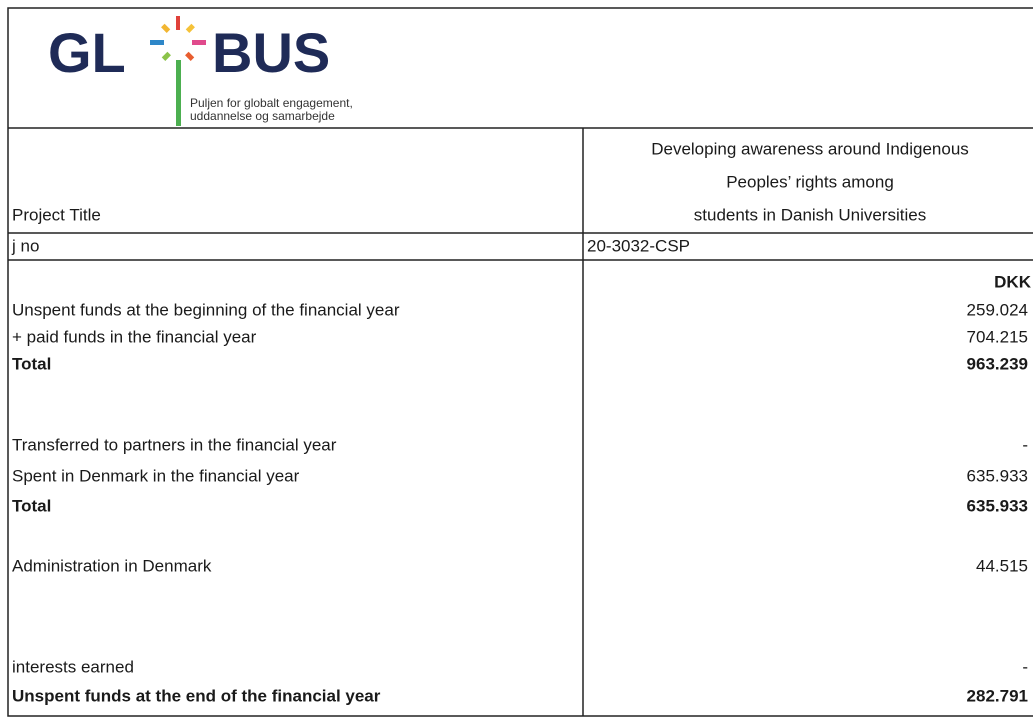 The height and width of the screenshot is (717, 1033). What do you see at coordinates (271, 103) in the screenshot?
I see `logo-tagline: Puljen for globalt engagement,` at bounding box center [271, 103].